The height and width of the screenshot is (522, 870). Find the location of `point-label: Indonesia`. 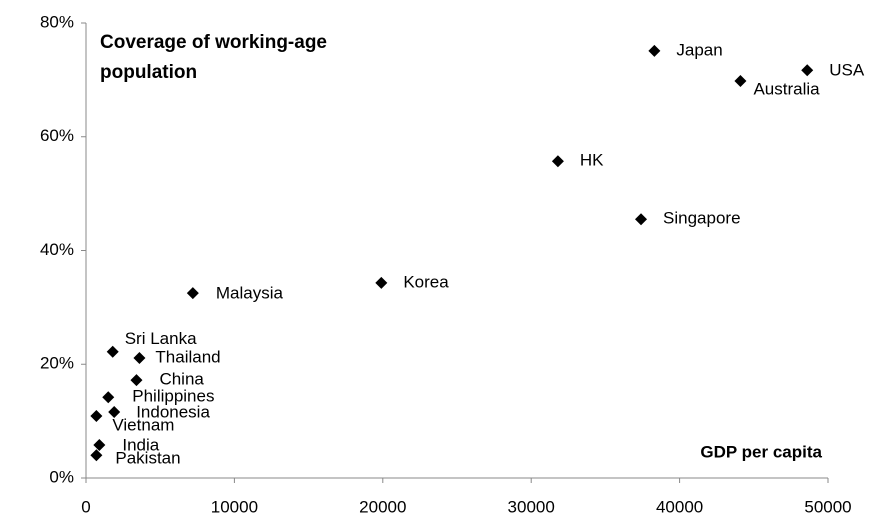

point-label: Indonesia is located at coordinates (173, 412).